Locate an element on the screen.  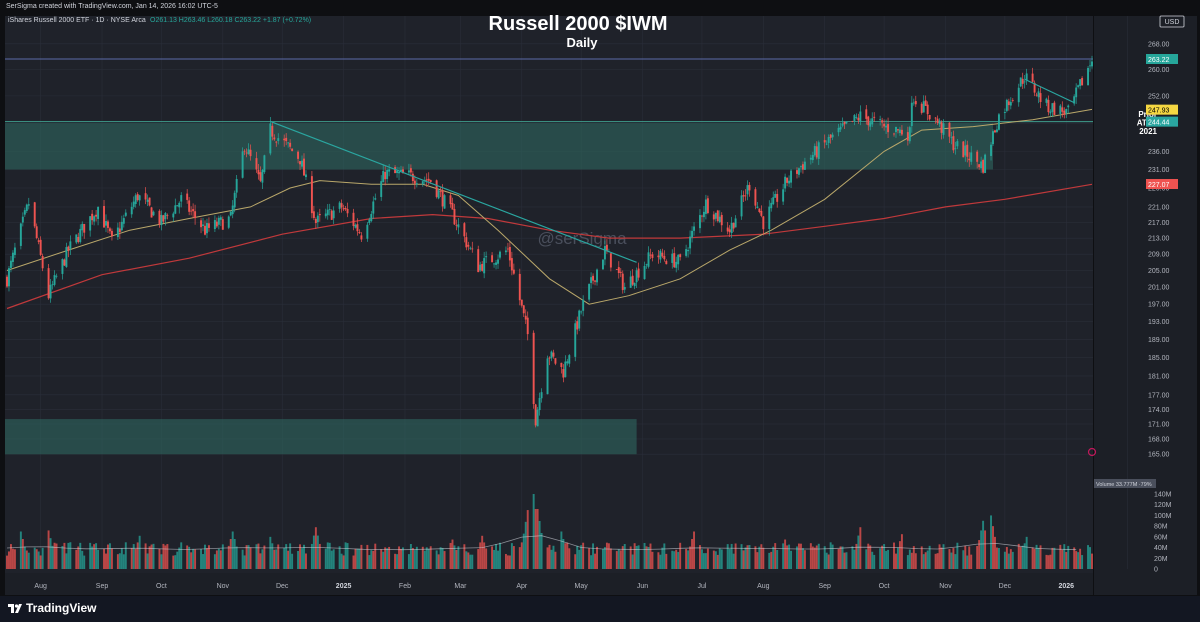
time-tick-label: Sep is located at coordinates (824, 586).